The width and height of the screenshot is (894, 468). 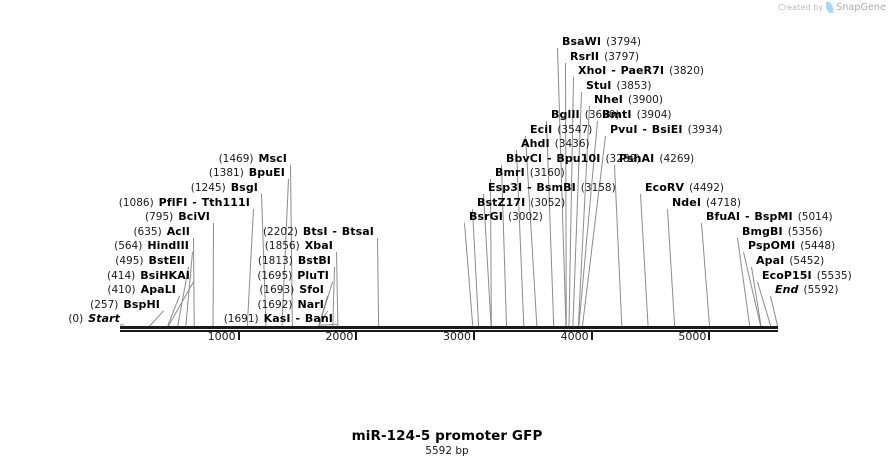 What do you see at coordinates (805, 231) in the screenshot?
I see `site-position: (5356)` at bounding box center [805, 231].